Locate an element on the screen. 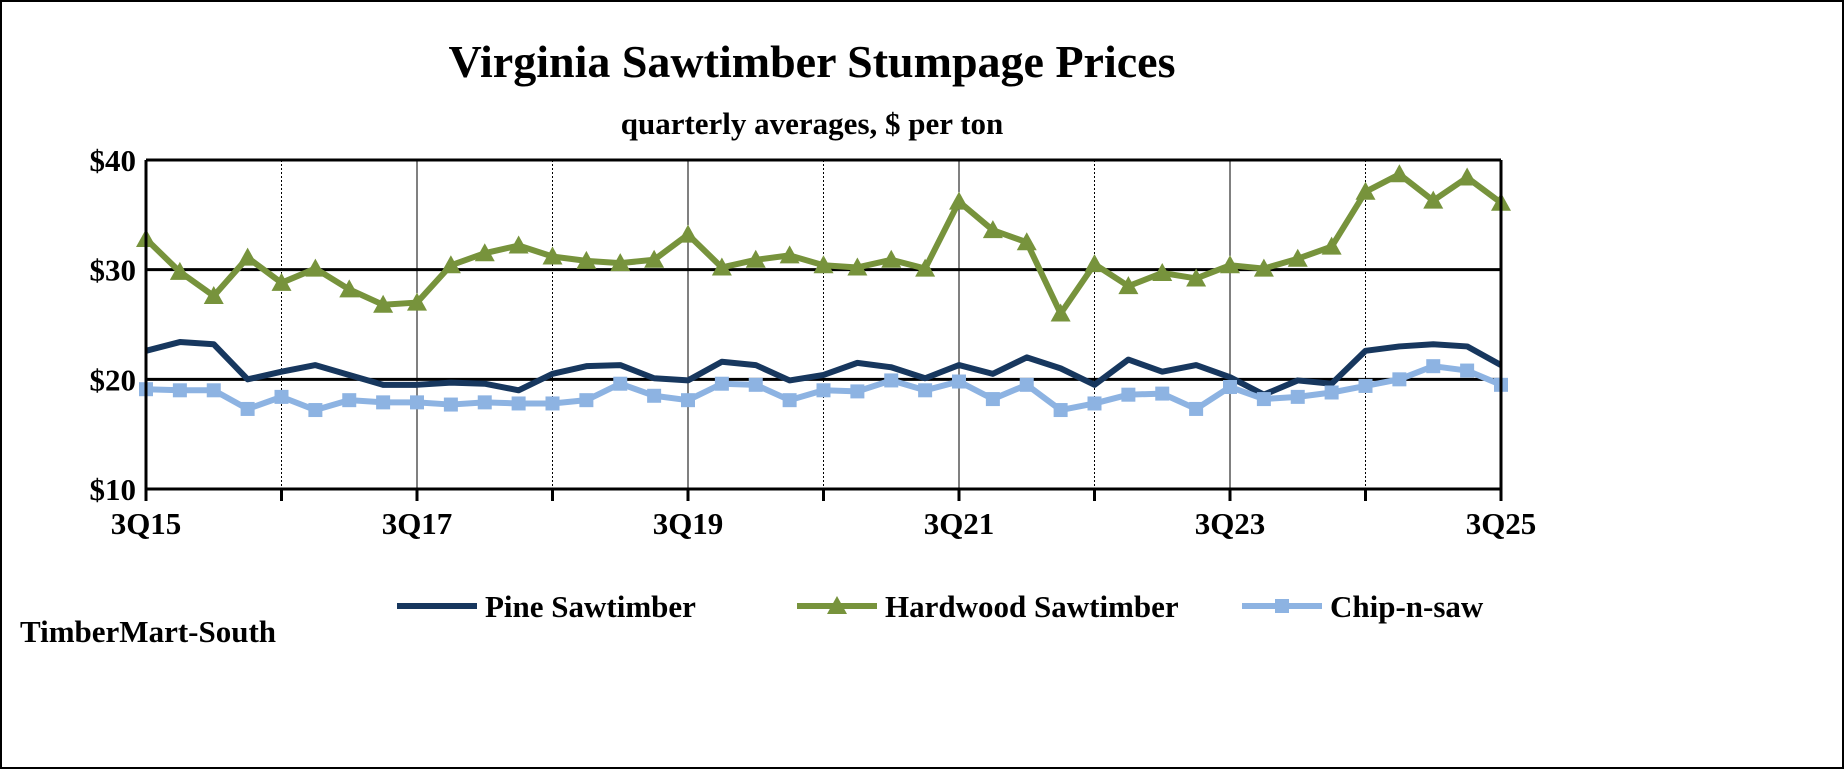 This screenshot has height=769, width=1844. x-tick-label: 3Q19 is located at coordinates (688, 523).